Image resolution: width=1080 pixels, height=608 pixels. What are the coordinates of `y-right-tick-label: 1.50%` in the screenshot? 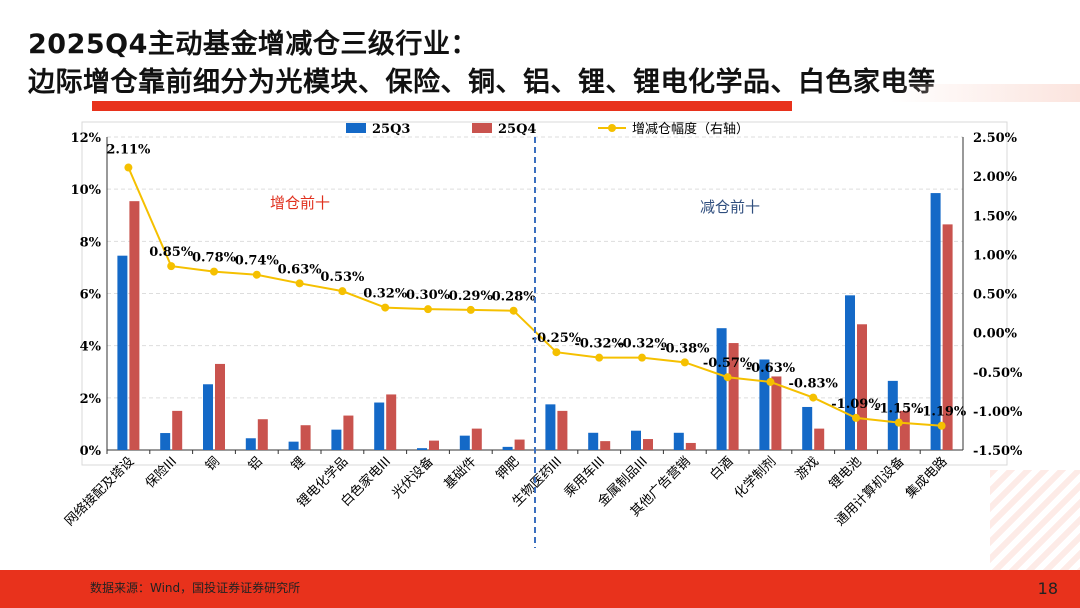 It's located at (995, 216).